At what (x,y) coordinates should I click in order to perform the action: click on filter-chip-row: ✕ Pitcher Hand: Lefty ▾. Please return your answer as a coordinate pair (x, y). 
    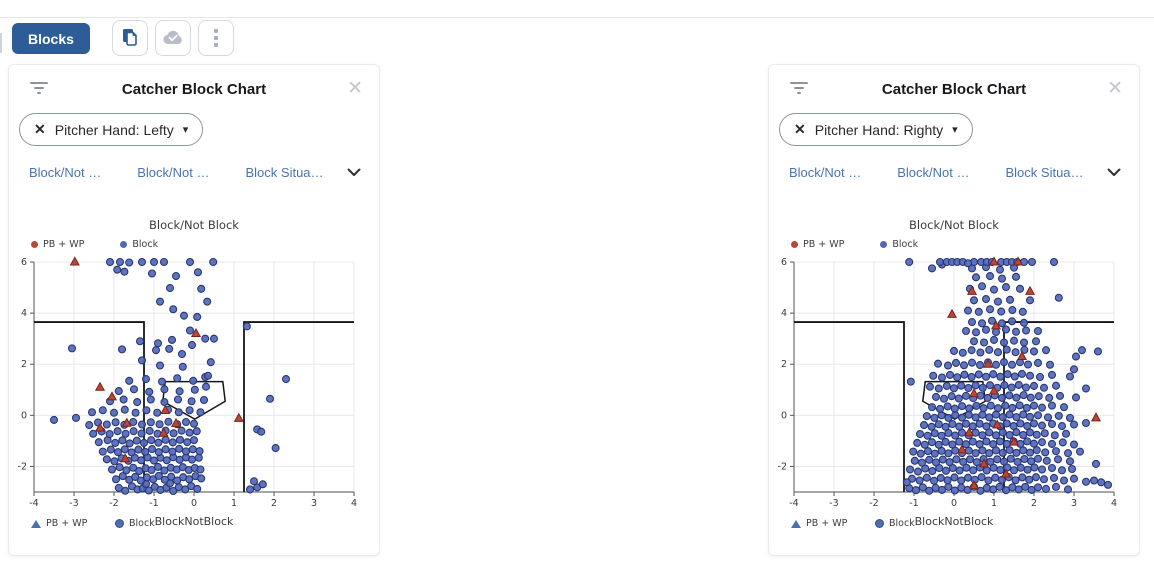
    Looking at the image, I should click on (194, 124).